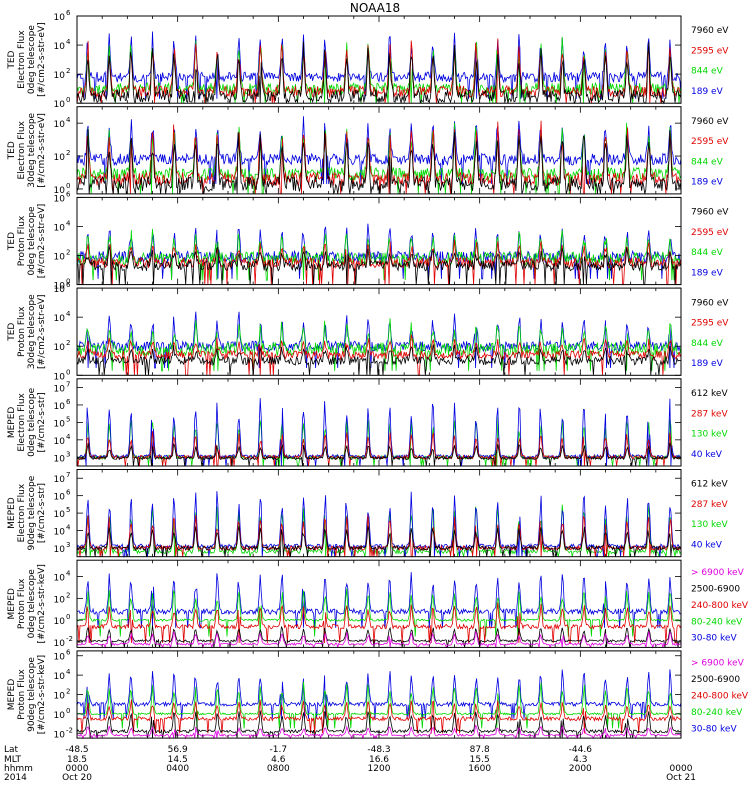 The width and height of the screenshot is (750, 800). What do you see at coordinates (68, 385) in the screenshot?
I see `y-tick-exponent: 7` at bounding box center [68, 385].